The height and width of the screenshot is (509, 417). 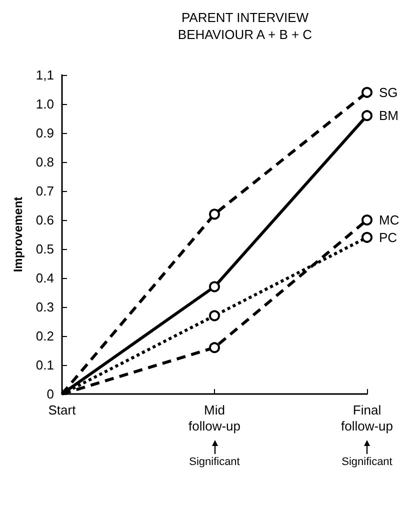 I want to click on y-tick-label: 0, so click(x=50, y=394).